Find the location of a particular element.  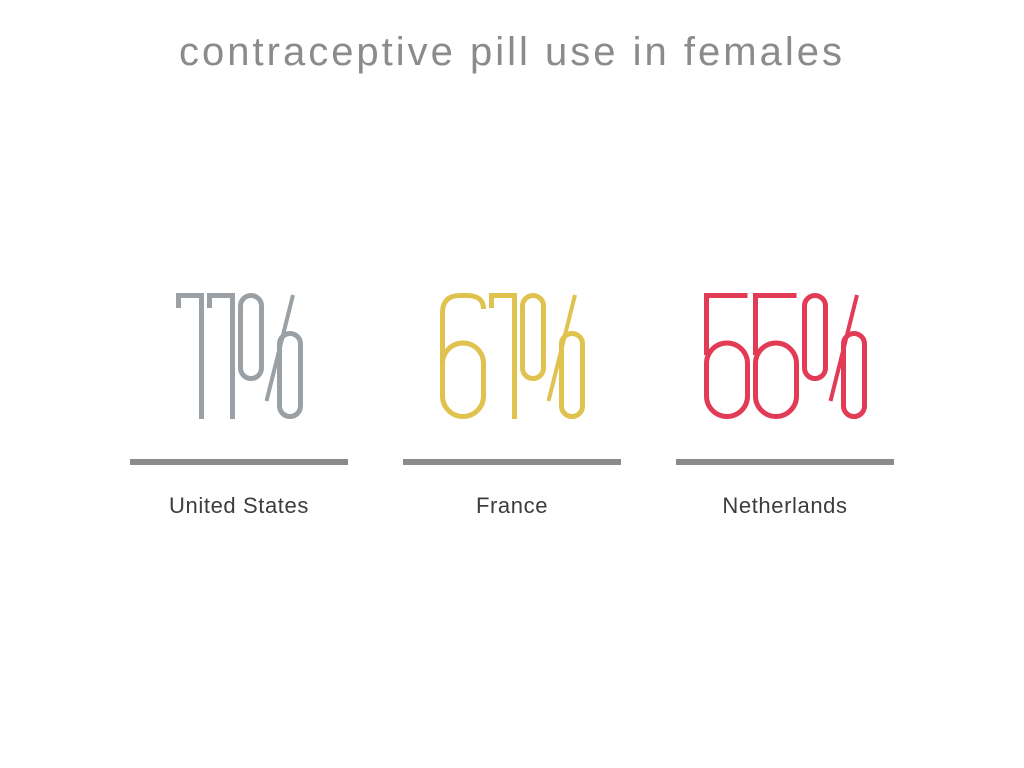

stat-column-france: France is located at coordinates (512, 406).